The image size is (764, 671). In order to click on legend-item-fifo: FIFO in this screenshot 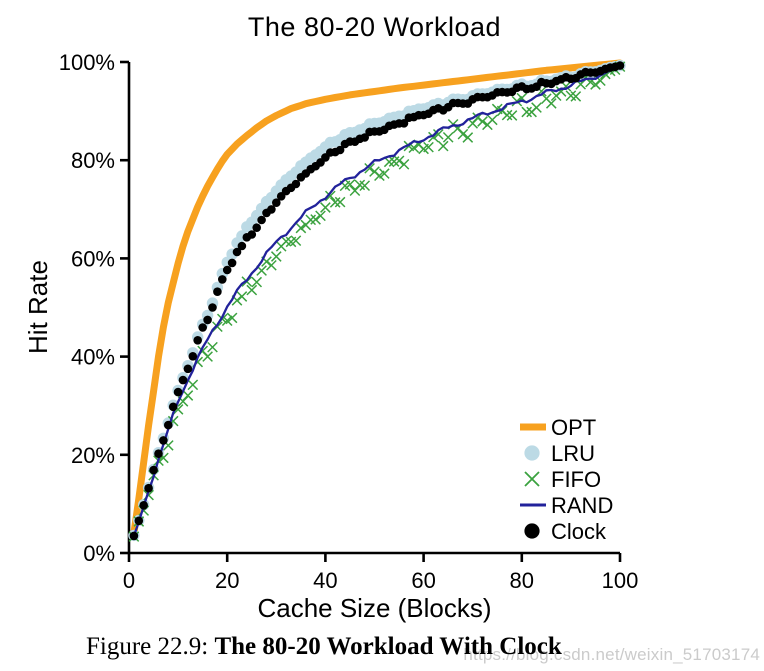, I will do `click(562, 479)`.